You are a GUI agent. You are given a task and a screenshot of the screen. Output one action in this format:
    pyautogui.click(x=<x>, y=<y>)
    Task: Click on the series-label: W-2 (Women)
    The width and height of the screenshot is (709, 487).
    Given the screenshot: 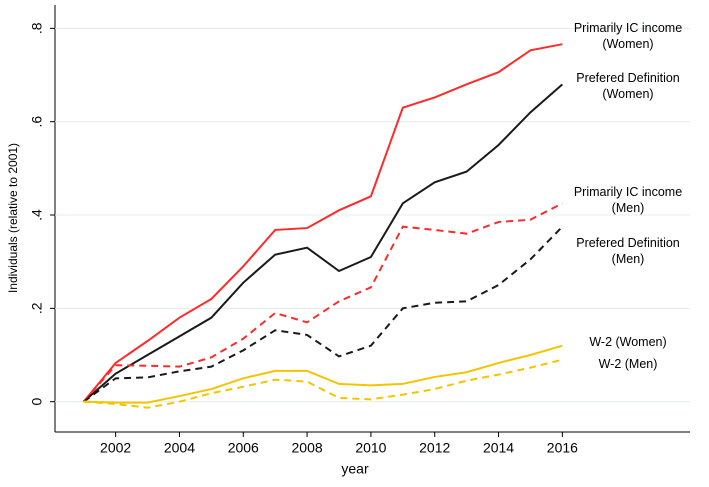 What is the action you would take?
    pyautogui.click(x=628, y=342)
    